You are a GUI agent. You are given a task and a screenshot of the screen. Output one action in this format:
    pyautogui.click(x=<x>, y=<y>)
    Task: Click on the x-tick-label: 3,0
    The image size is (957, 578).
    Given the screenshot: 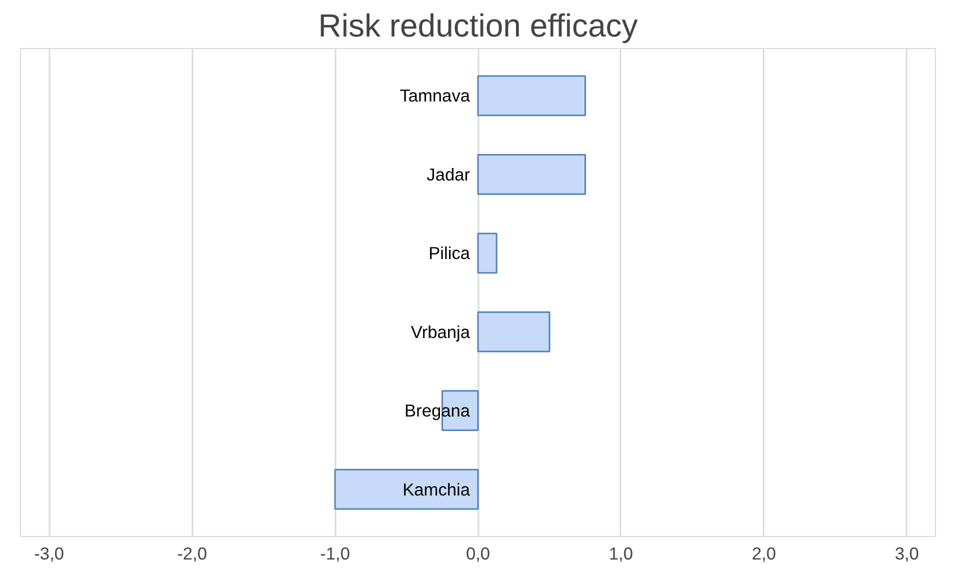 What is the action you would take?
    pyautogui.click(x=906, y=554)
    